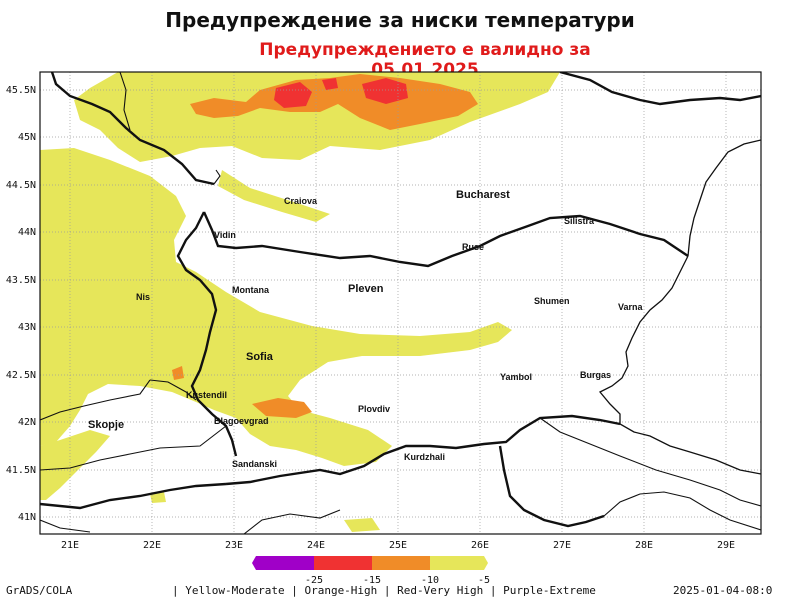  I want to click on moderate-area-strip, so click(274, 196).